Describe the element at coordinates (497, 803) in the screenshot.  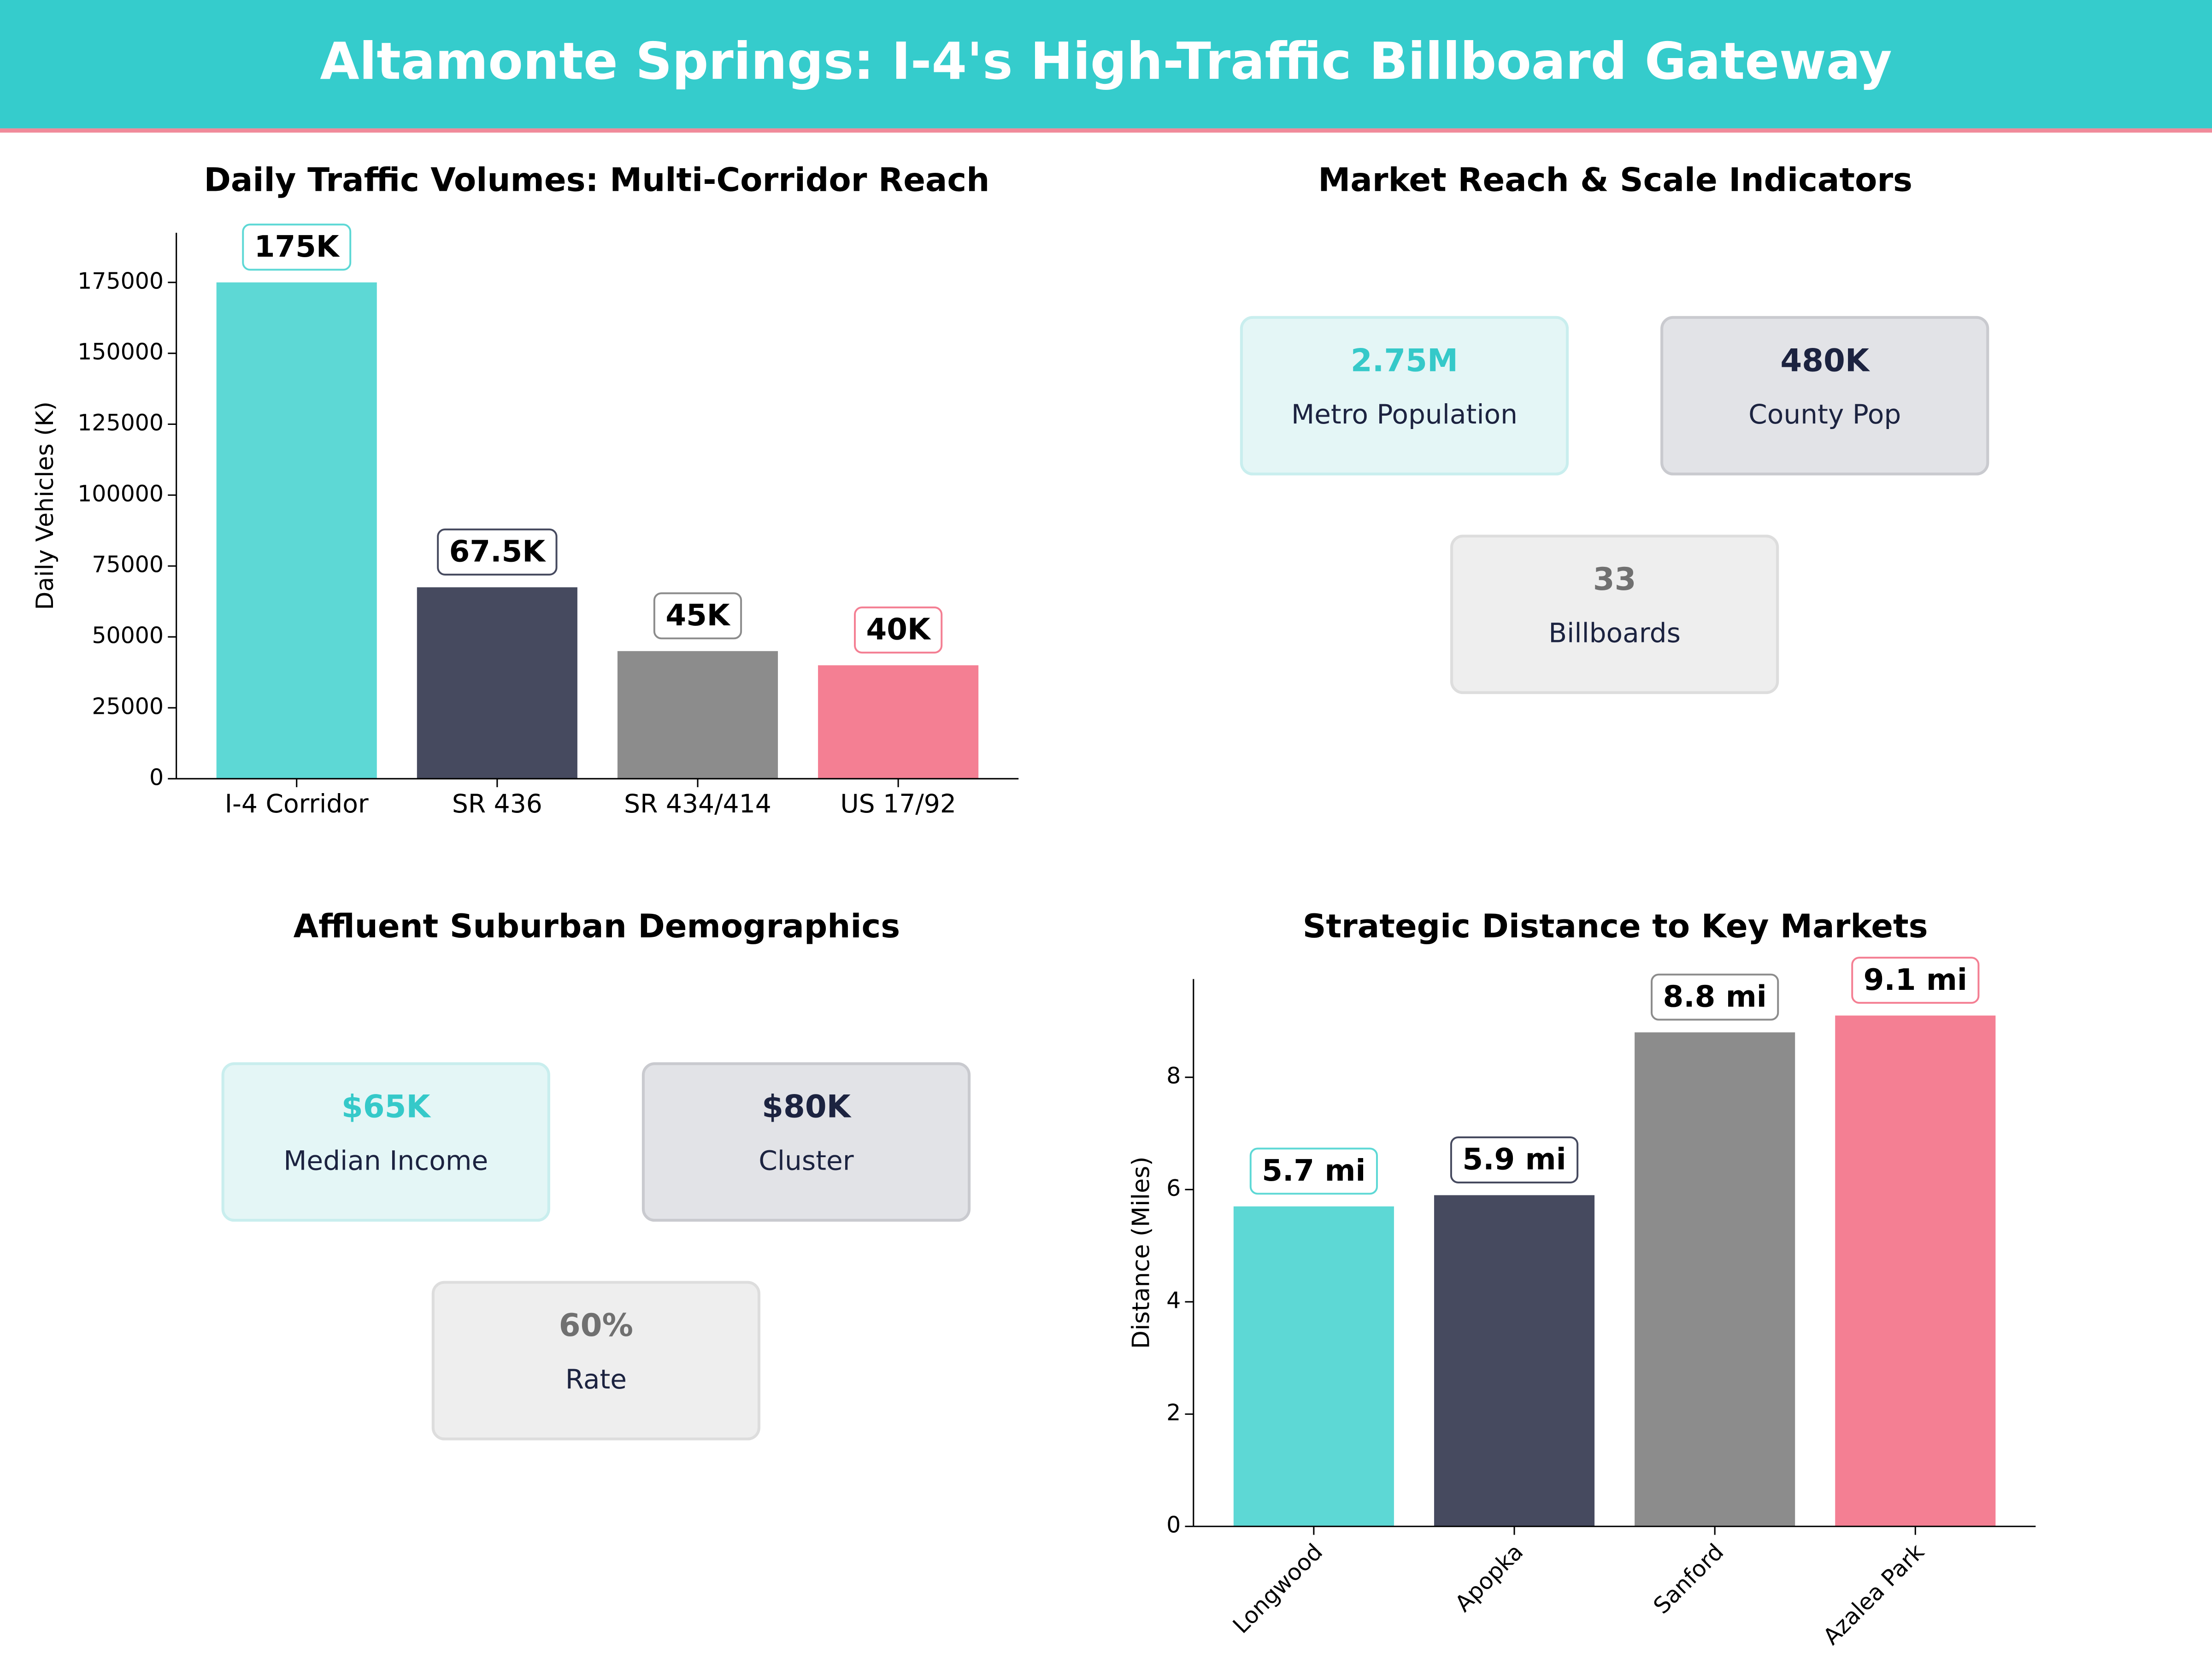
I see `x-tick-label: SR 436` at that location.